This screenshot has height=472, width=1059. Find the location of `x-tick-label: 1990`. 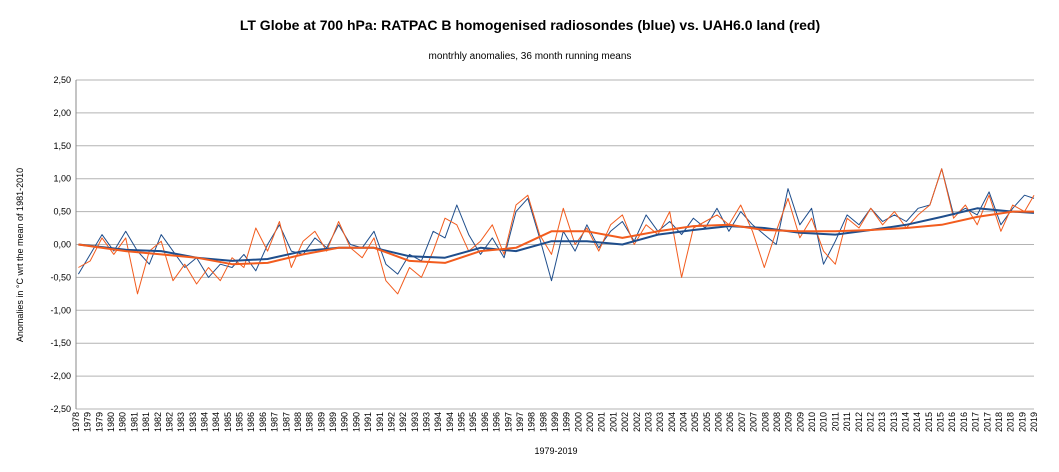

x-tick-label: 1990 is located at coordinates (356, 422).